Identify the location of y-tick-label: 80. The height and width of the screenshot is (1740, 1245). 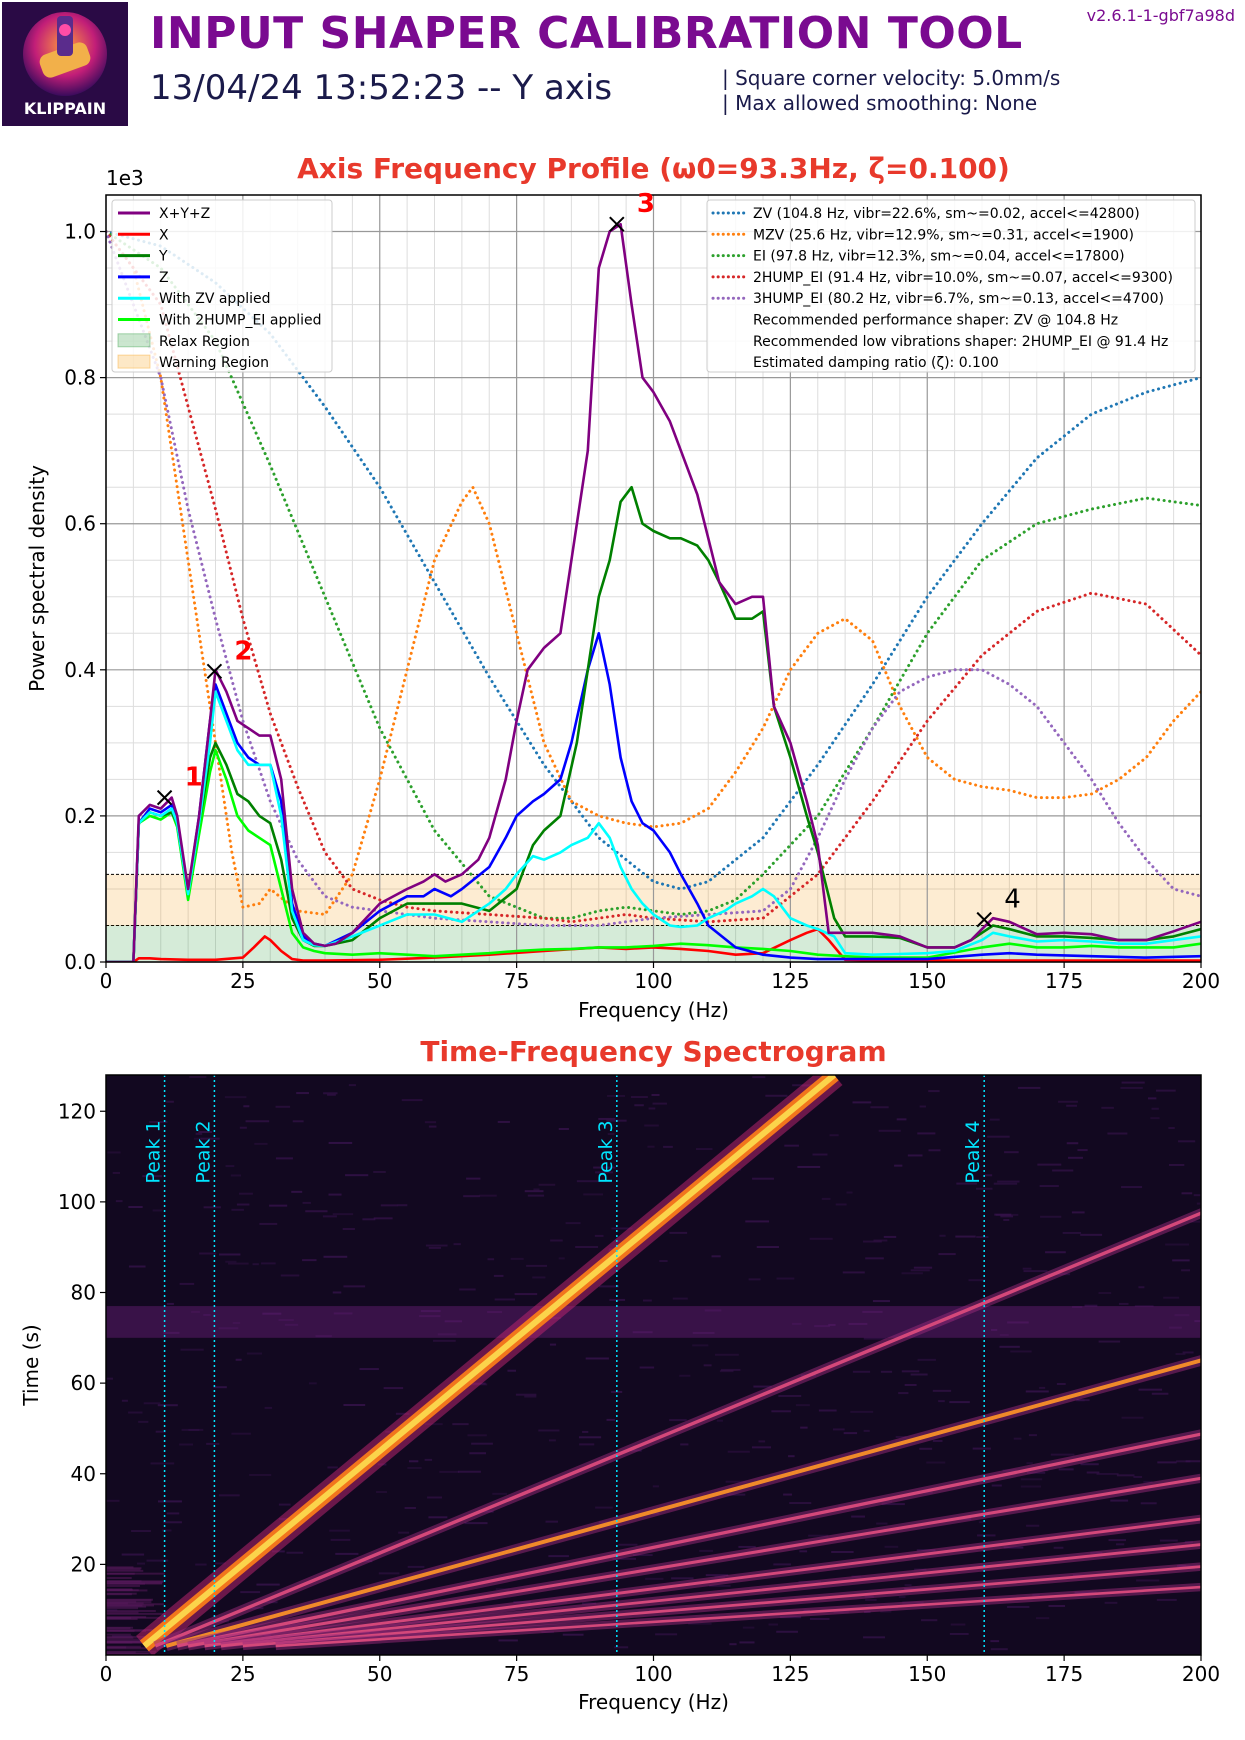
(83, 1293).